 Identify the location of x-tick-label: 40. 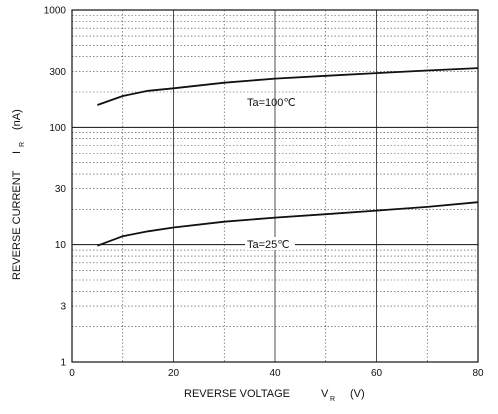
(275, 373).